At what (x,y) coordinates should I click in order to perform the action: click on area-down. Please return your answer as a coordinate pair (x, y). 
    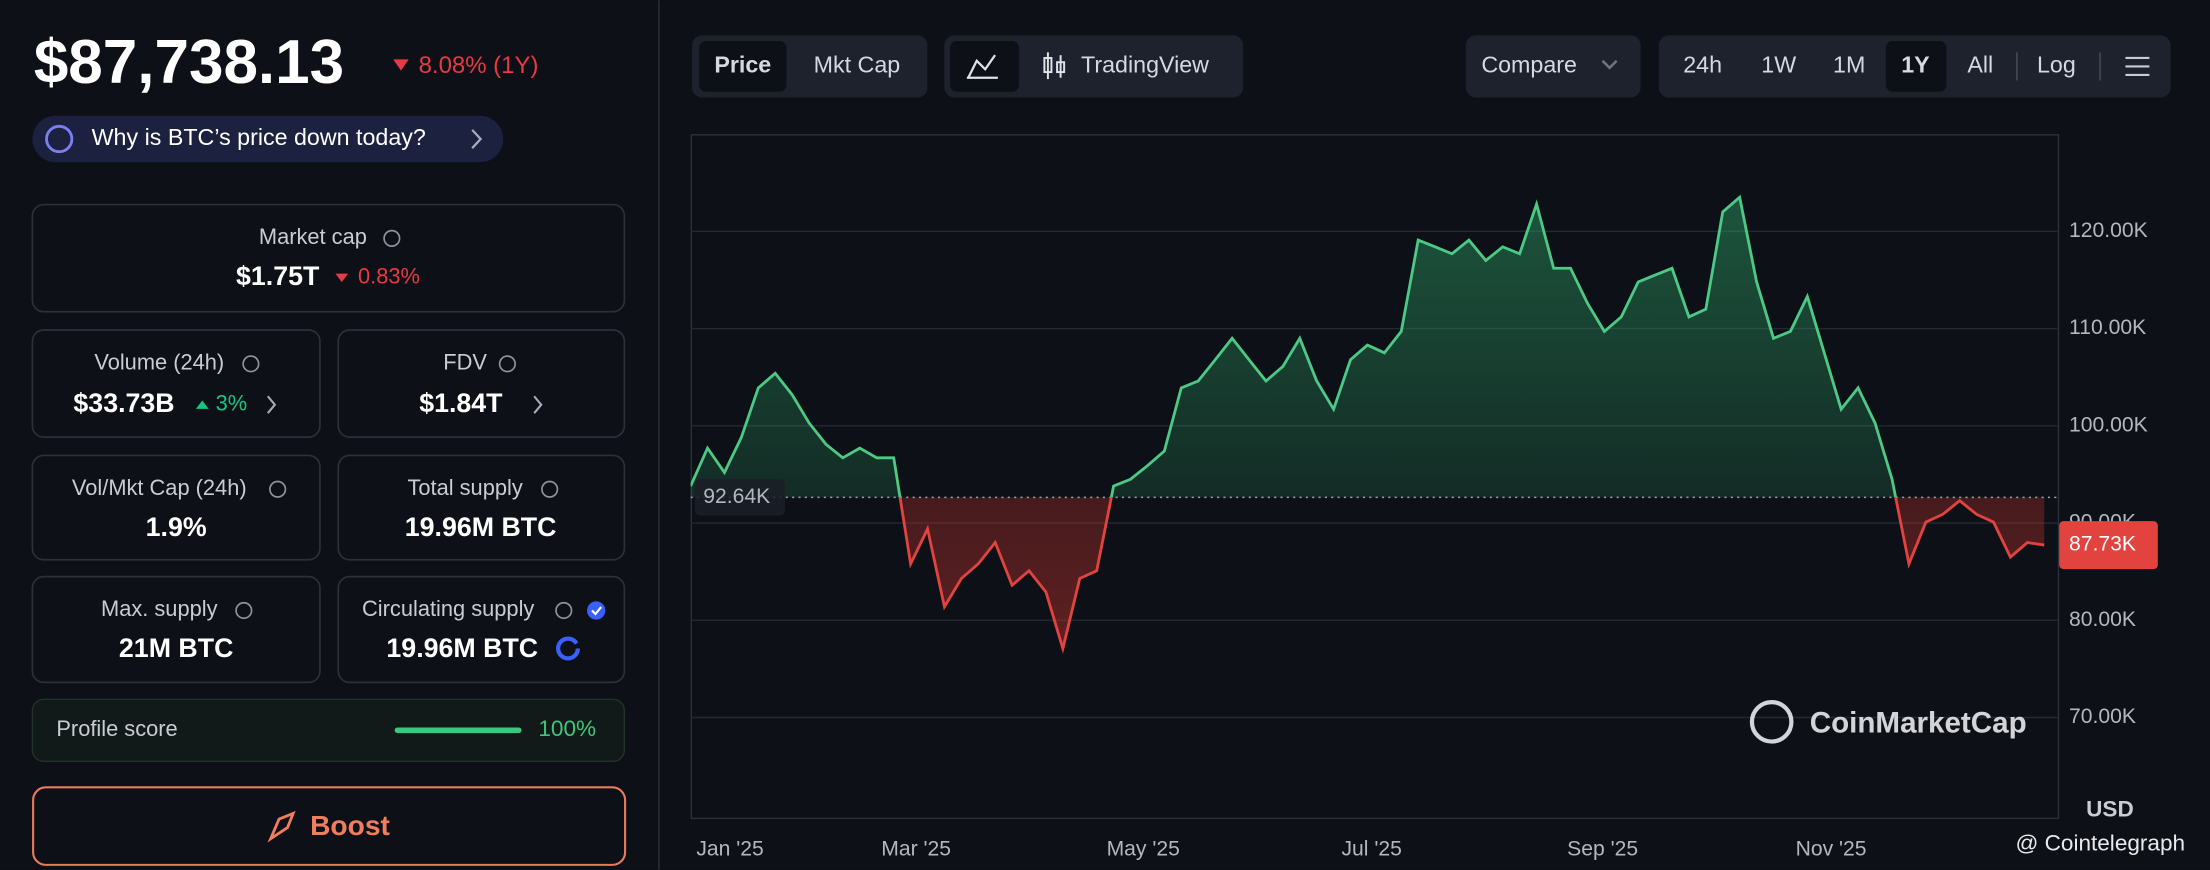
    Looking at the image, I should click on (1367, 573).